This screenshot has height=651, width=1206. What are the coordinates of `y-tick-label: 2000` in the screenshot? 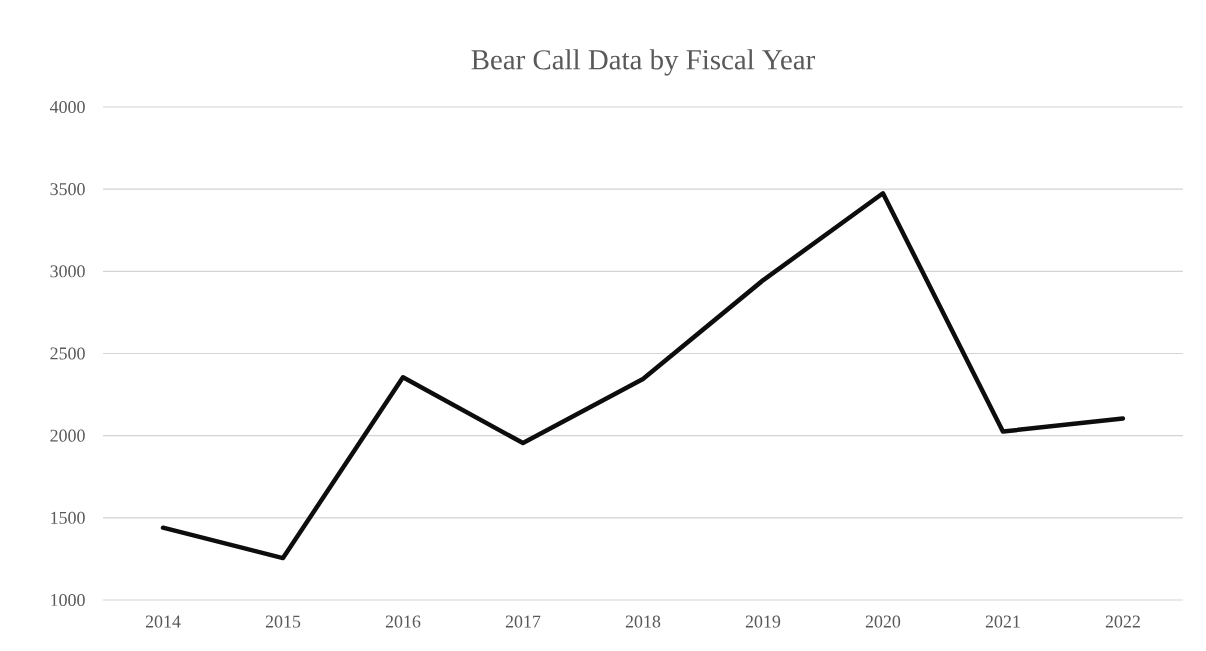 It's located at (67, 435).